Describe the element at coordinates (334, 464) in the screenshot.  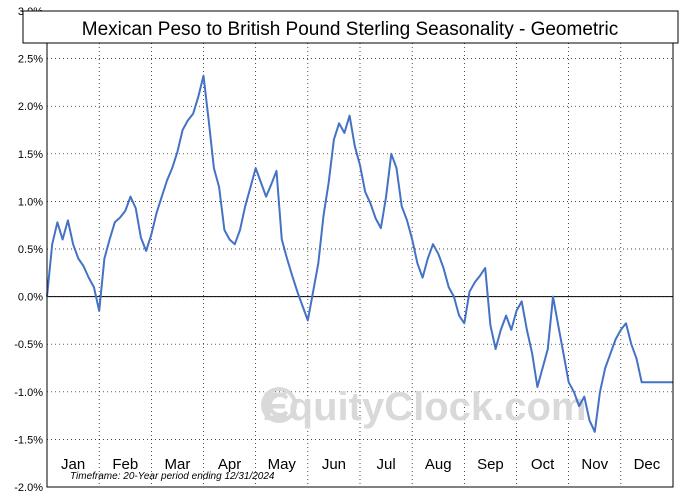
I see `x-tick-label: Jun` at that location.